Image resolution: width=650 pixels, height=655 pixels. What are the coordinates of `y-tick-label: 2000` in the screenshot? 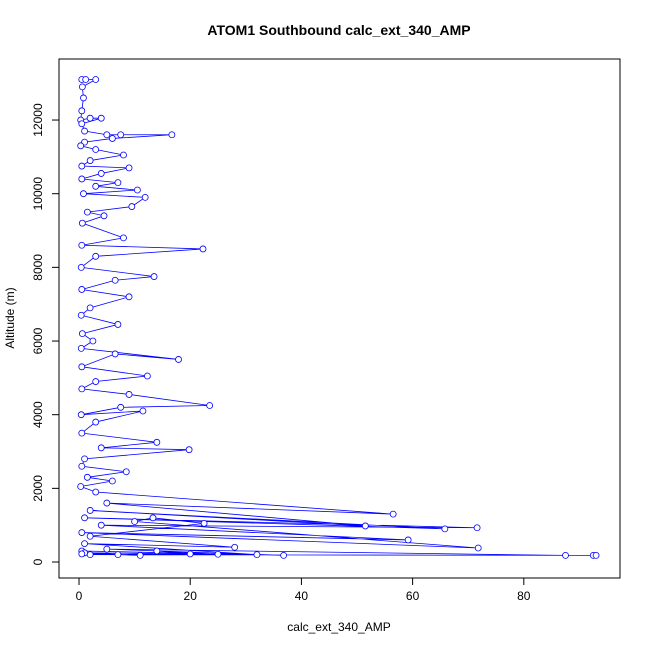 It's located at (38, 488).